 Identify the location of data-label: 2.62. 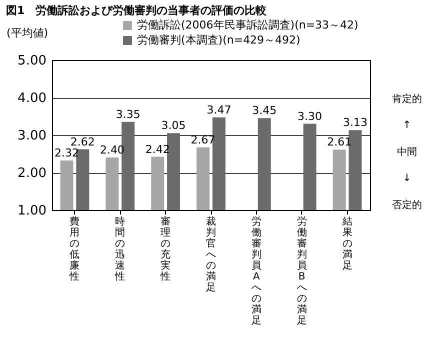
(82, 141).